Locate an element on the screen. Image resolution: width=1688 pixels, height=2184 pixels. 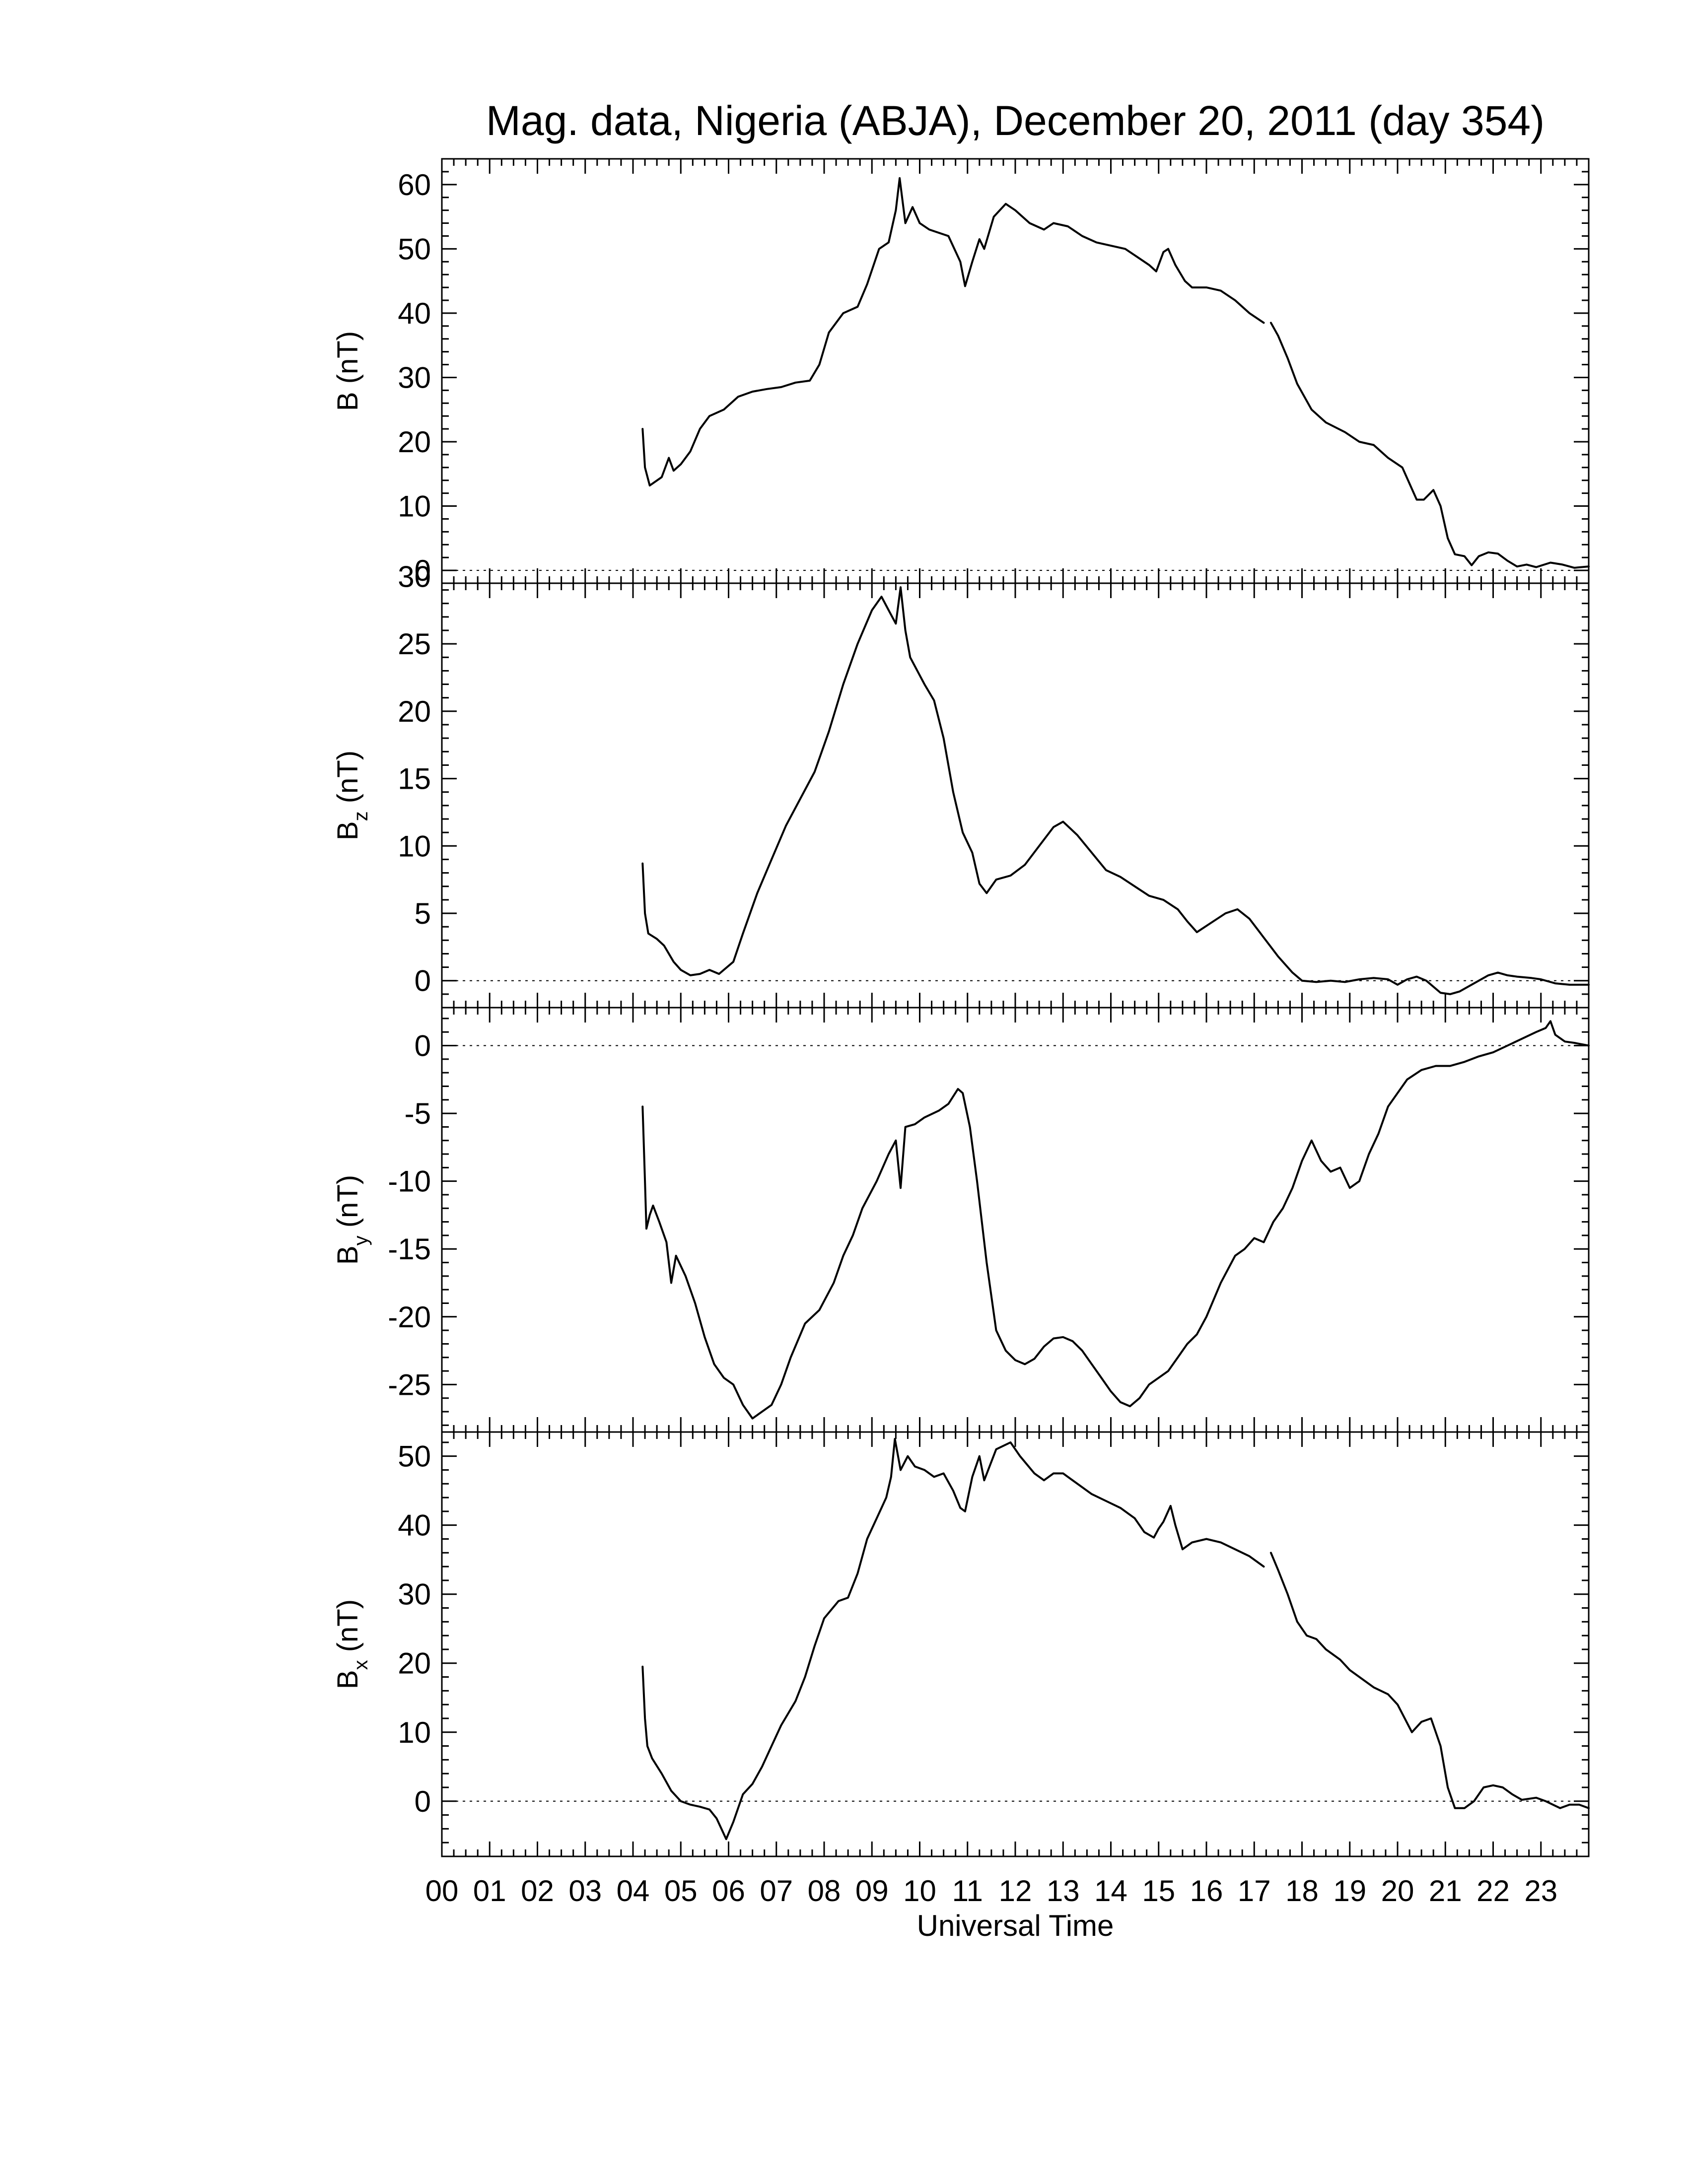
x-tick-label: 12 is located at coordinates (1015, 1891).